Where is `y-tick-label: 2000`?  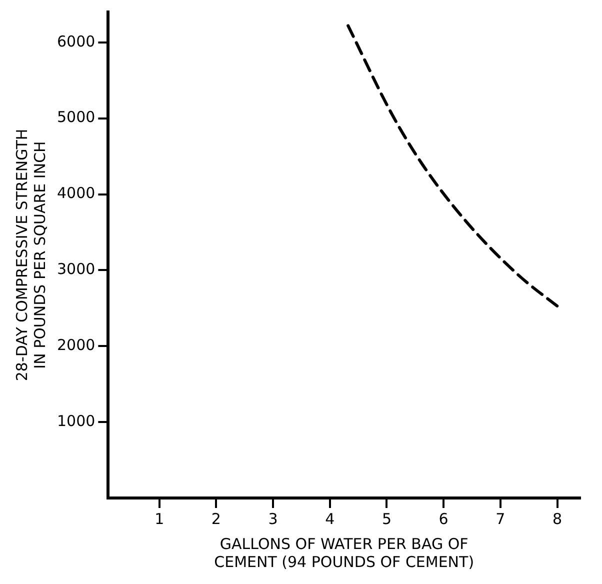
y-tick-label: 2000 is located at coordinates (76, 345).